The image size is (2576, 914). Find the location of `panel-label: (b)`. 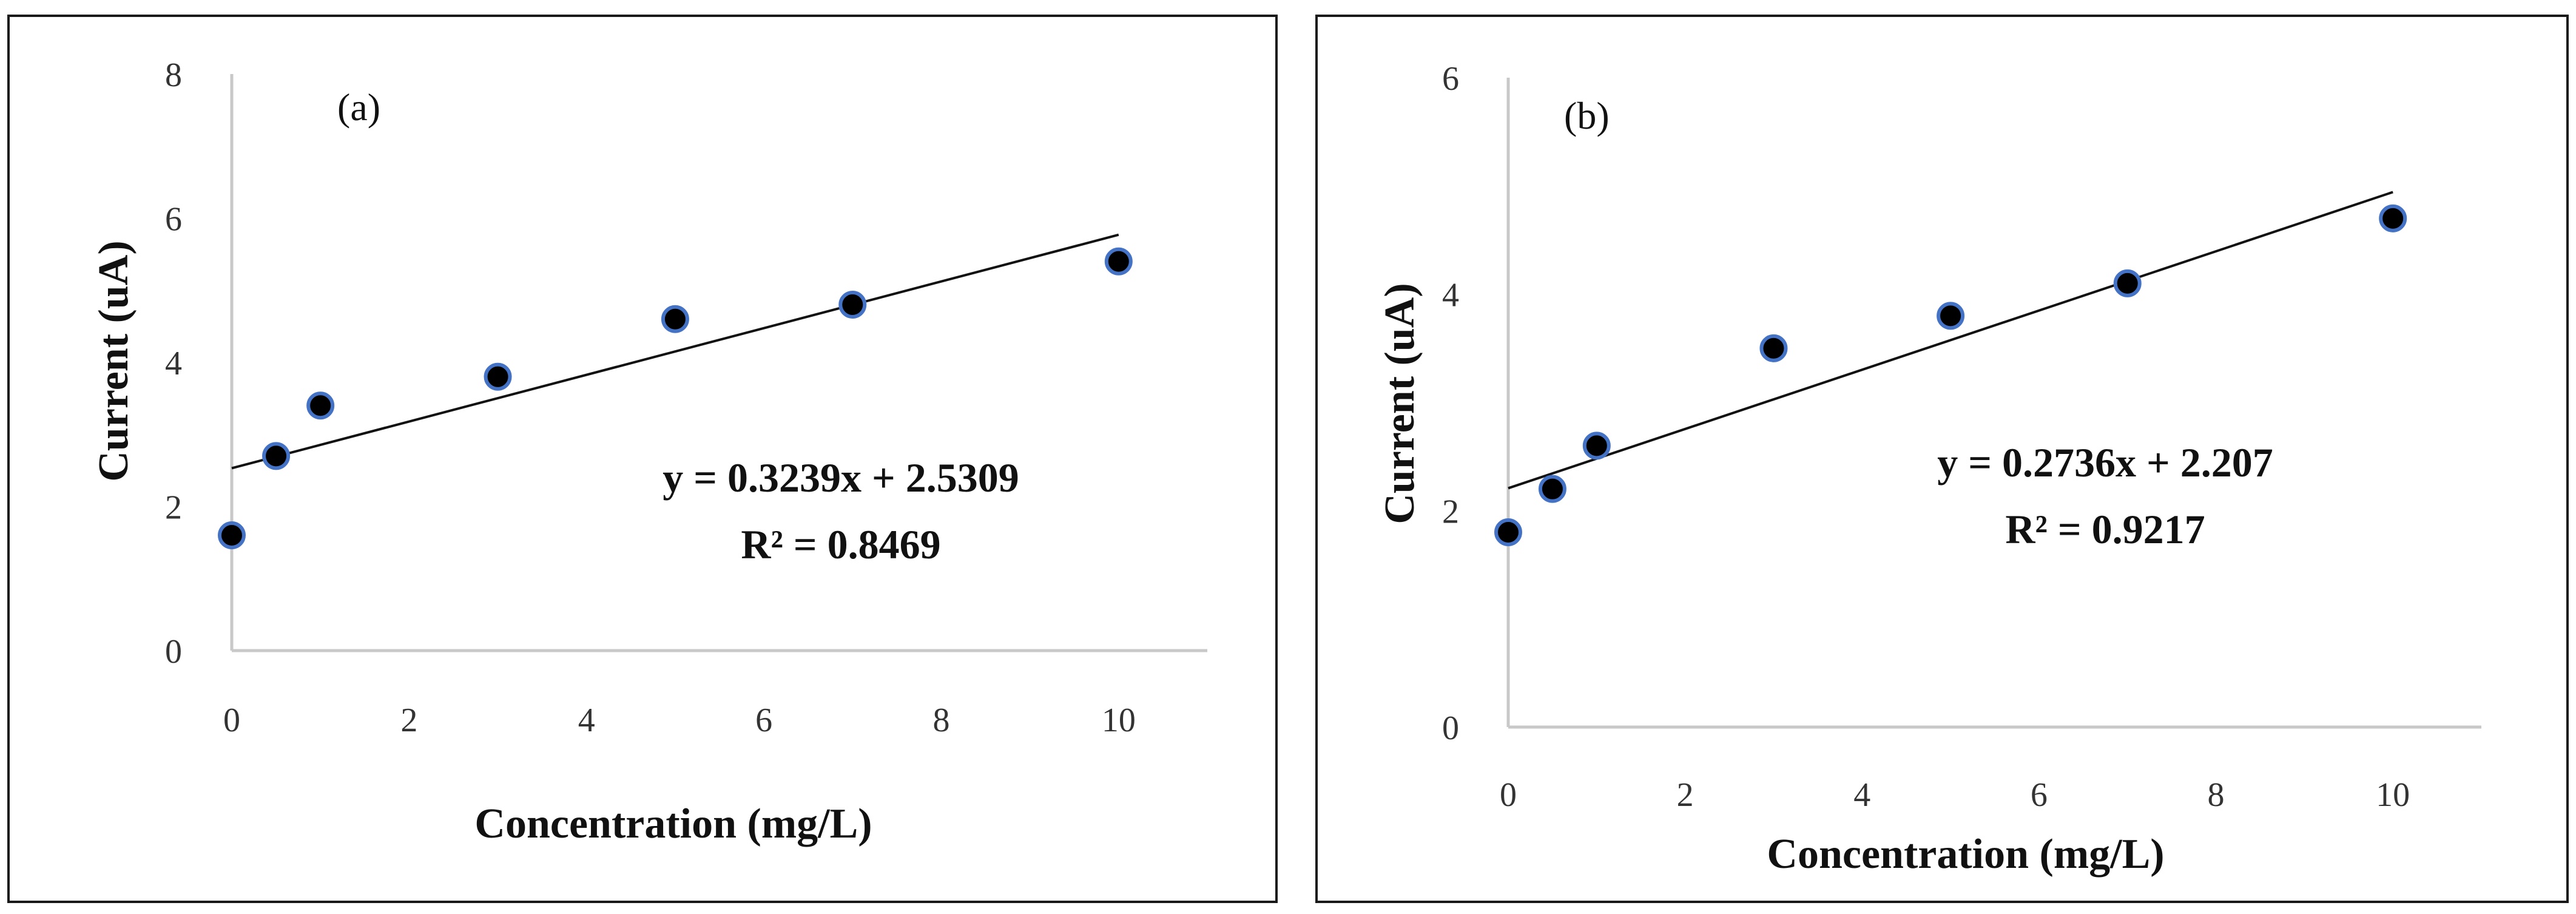

panel-label: (b) is located at coordinates (1587, 115).